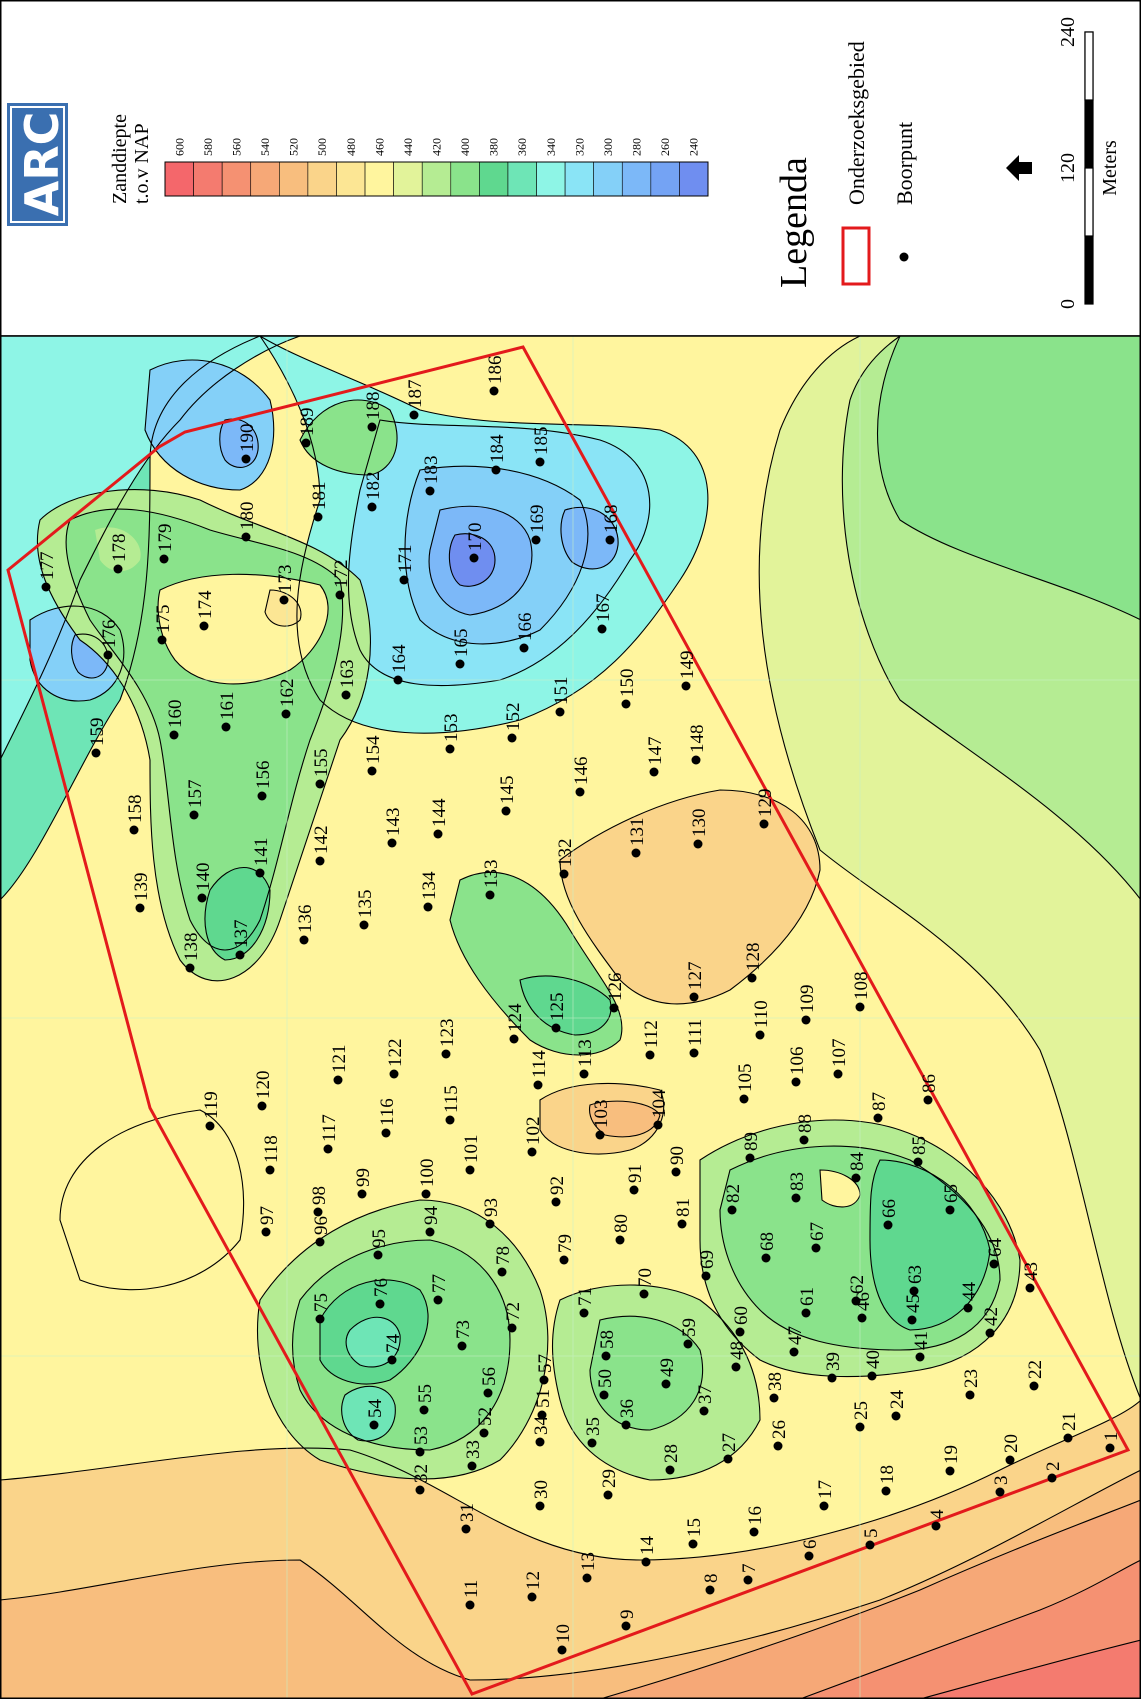  I want to click on borehole-label: 82, so click(733, 1193).